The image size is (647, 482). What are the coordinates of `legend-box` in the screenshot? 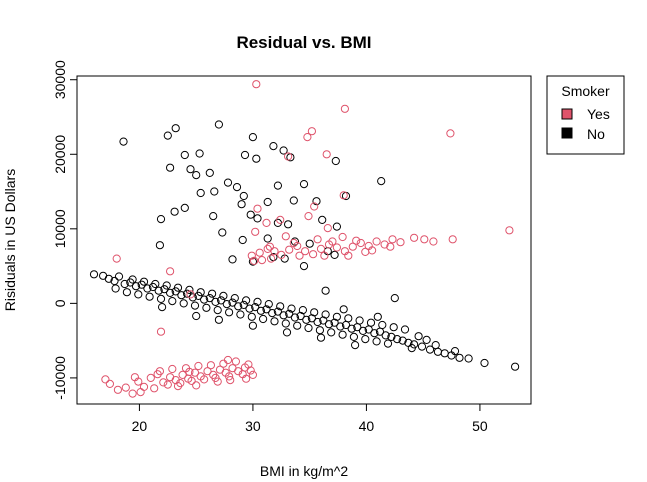 It's located at (585, 115).